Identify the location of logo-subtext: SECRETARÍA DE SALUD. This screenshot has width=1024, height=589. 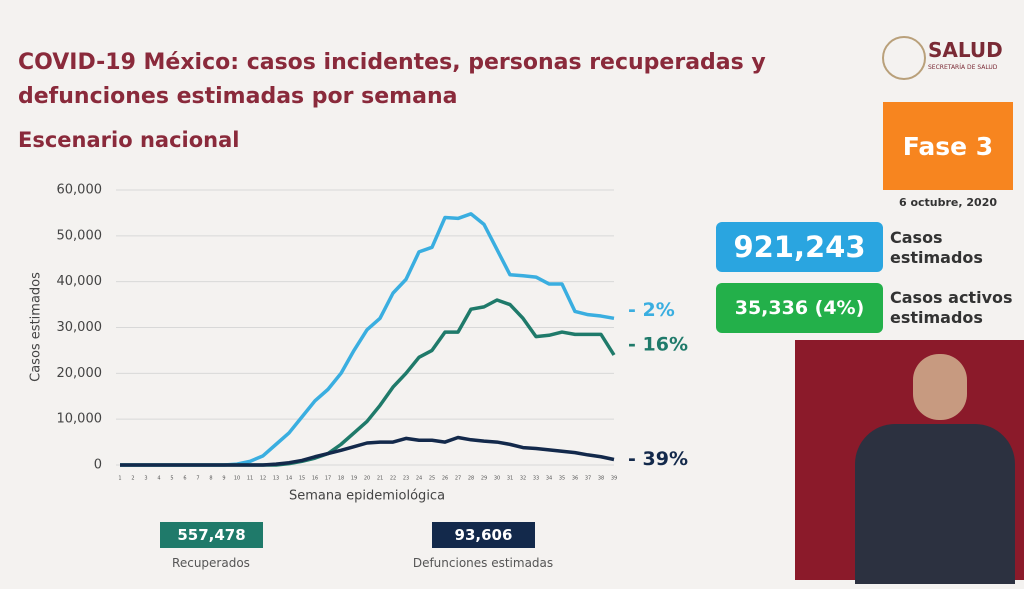
(963, 67).